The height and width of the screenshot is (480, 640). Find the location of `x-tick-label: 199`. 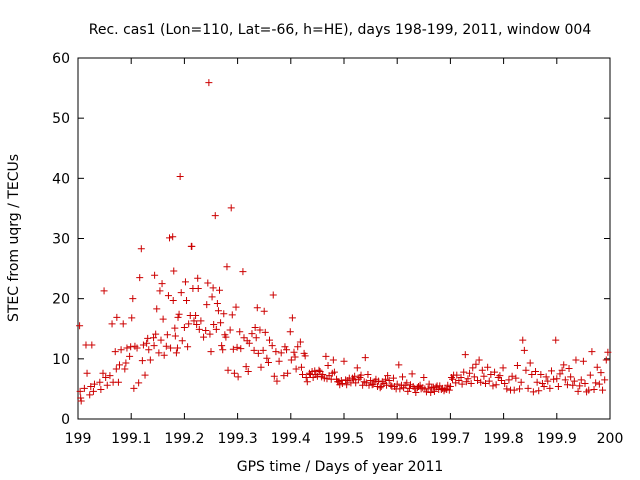

x-tick-label: 199 is located at coordinates (78, 439).